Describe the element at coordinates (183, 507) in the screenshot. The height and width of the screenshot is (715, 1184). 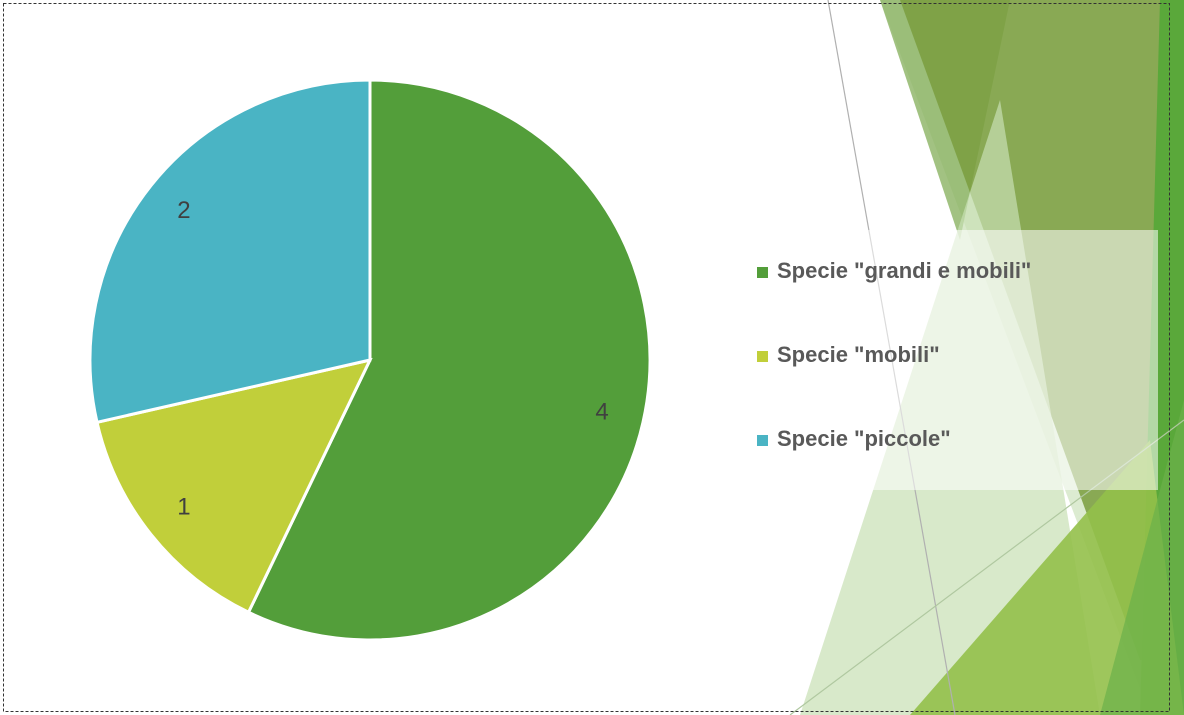
I see `data-label: 1` at that location.